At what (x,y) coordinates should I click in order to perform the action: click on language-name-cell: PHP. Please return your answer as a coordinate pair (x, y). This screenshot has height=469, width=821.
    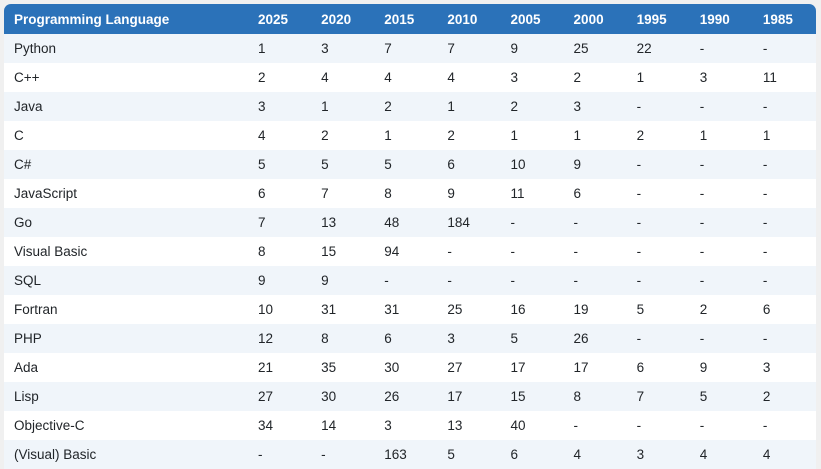
    Looking at the image, I should click on (126, 338).